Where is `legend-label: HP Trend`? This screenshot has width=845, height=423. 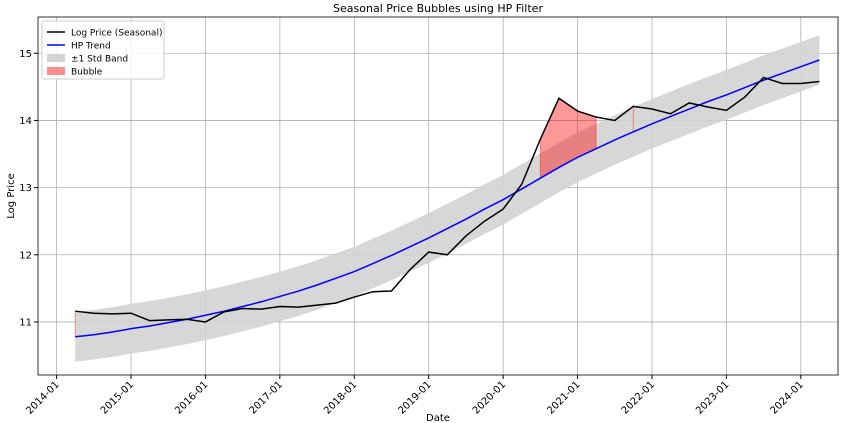 legend-label: HP Trend is located at coordinates (91, 47).